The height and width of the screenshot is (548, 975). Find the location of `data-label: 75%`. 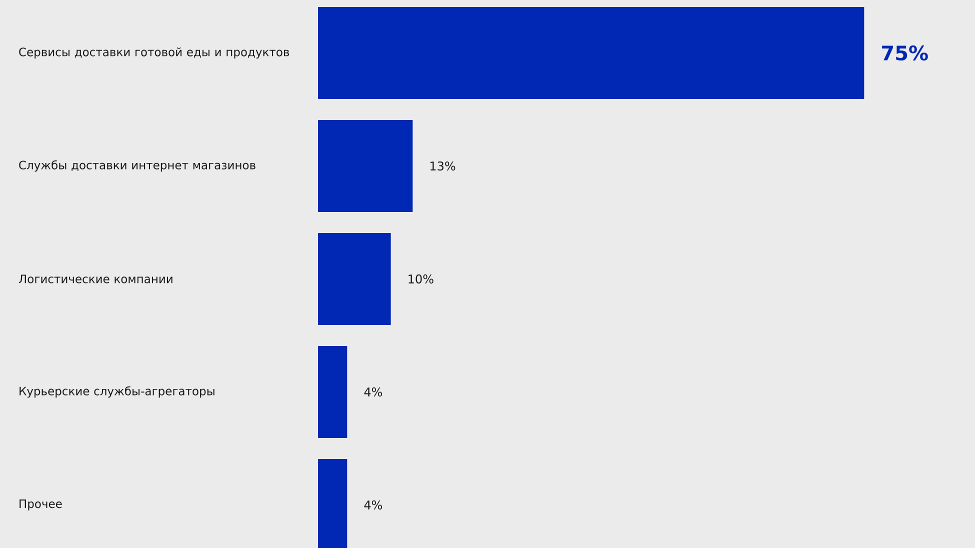

data-label: 75% is located at coordinates (905, 53).